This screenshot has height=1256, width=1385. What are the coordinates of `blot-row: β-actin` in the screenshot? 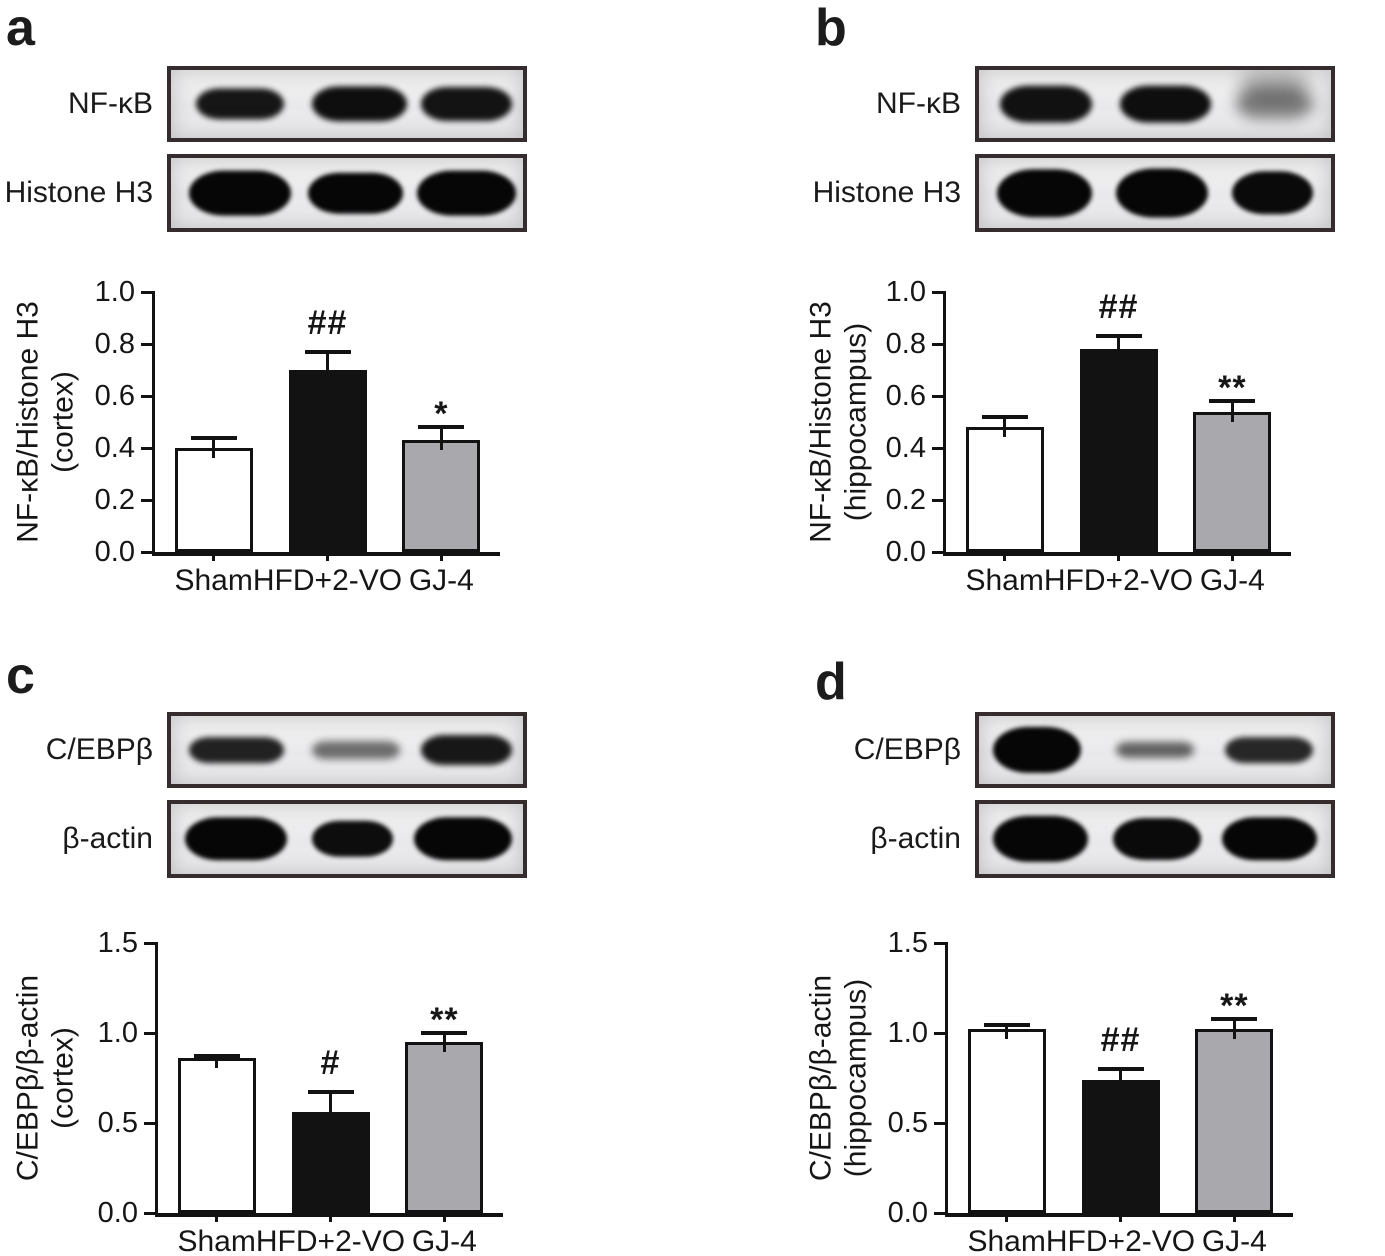 It's located at (294, 839).